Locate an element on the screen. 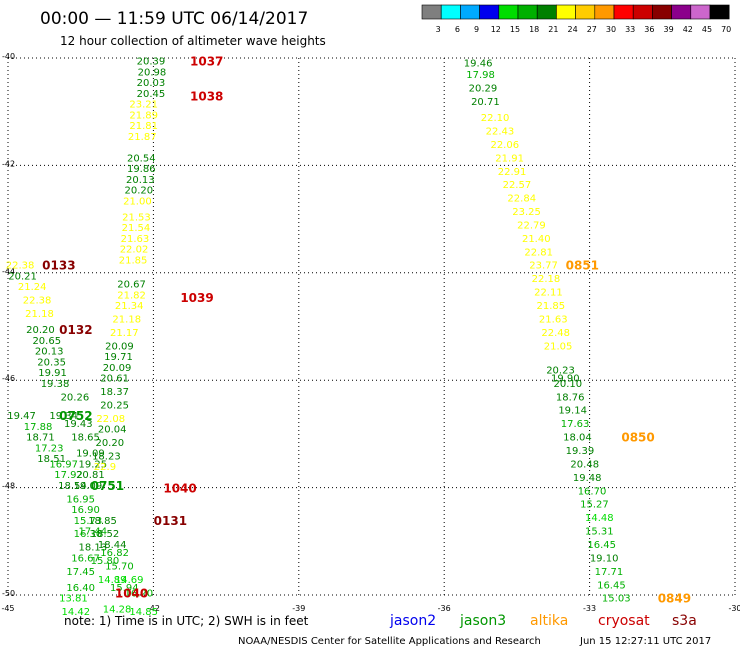 The image size is (740, 650). pass-label-cryosat: 1038 is located at coordinates (206, 97).